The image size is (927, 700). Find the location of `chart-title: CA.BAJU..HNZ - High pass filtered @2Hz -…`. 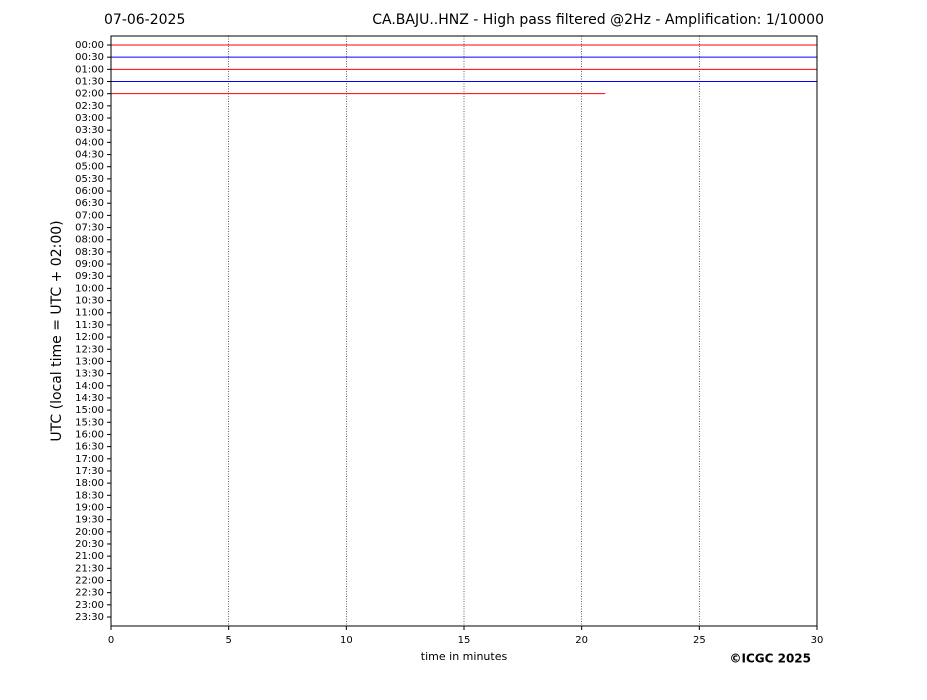

chart-title: CA.BAJU..HNZ - High pass filtered @2Hz -… is located at coordinates (598, 20).